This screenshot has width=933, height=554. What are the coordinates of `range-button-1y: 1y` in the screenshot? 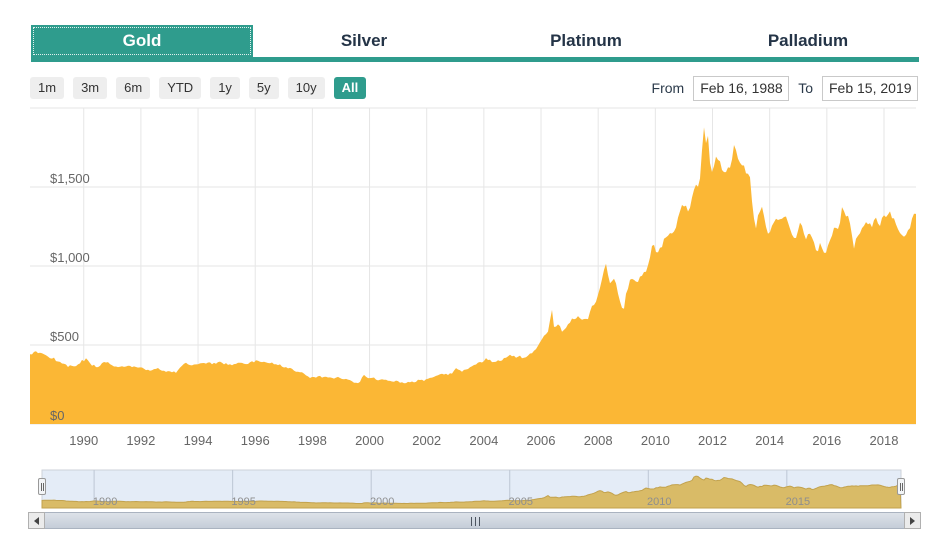 It's located at (225, 88).